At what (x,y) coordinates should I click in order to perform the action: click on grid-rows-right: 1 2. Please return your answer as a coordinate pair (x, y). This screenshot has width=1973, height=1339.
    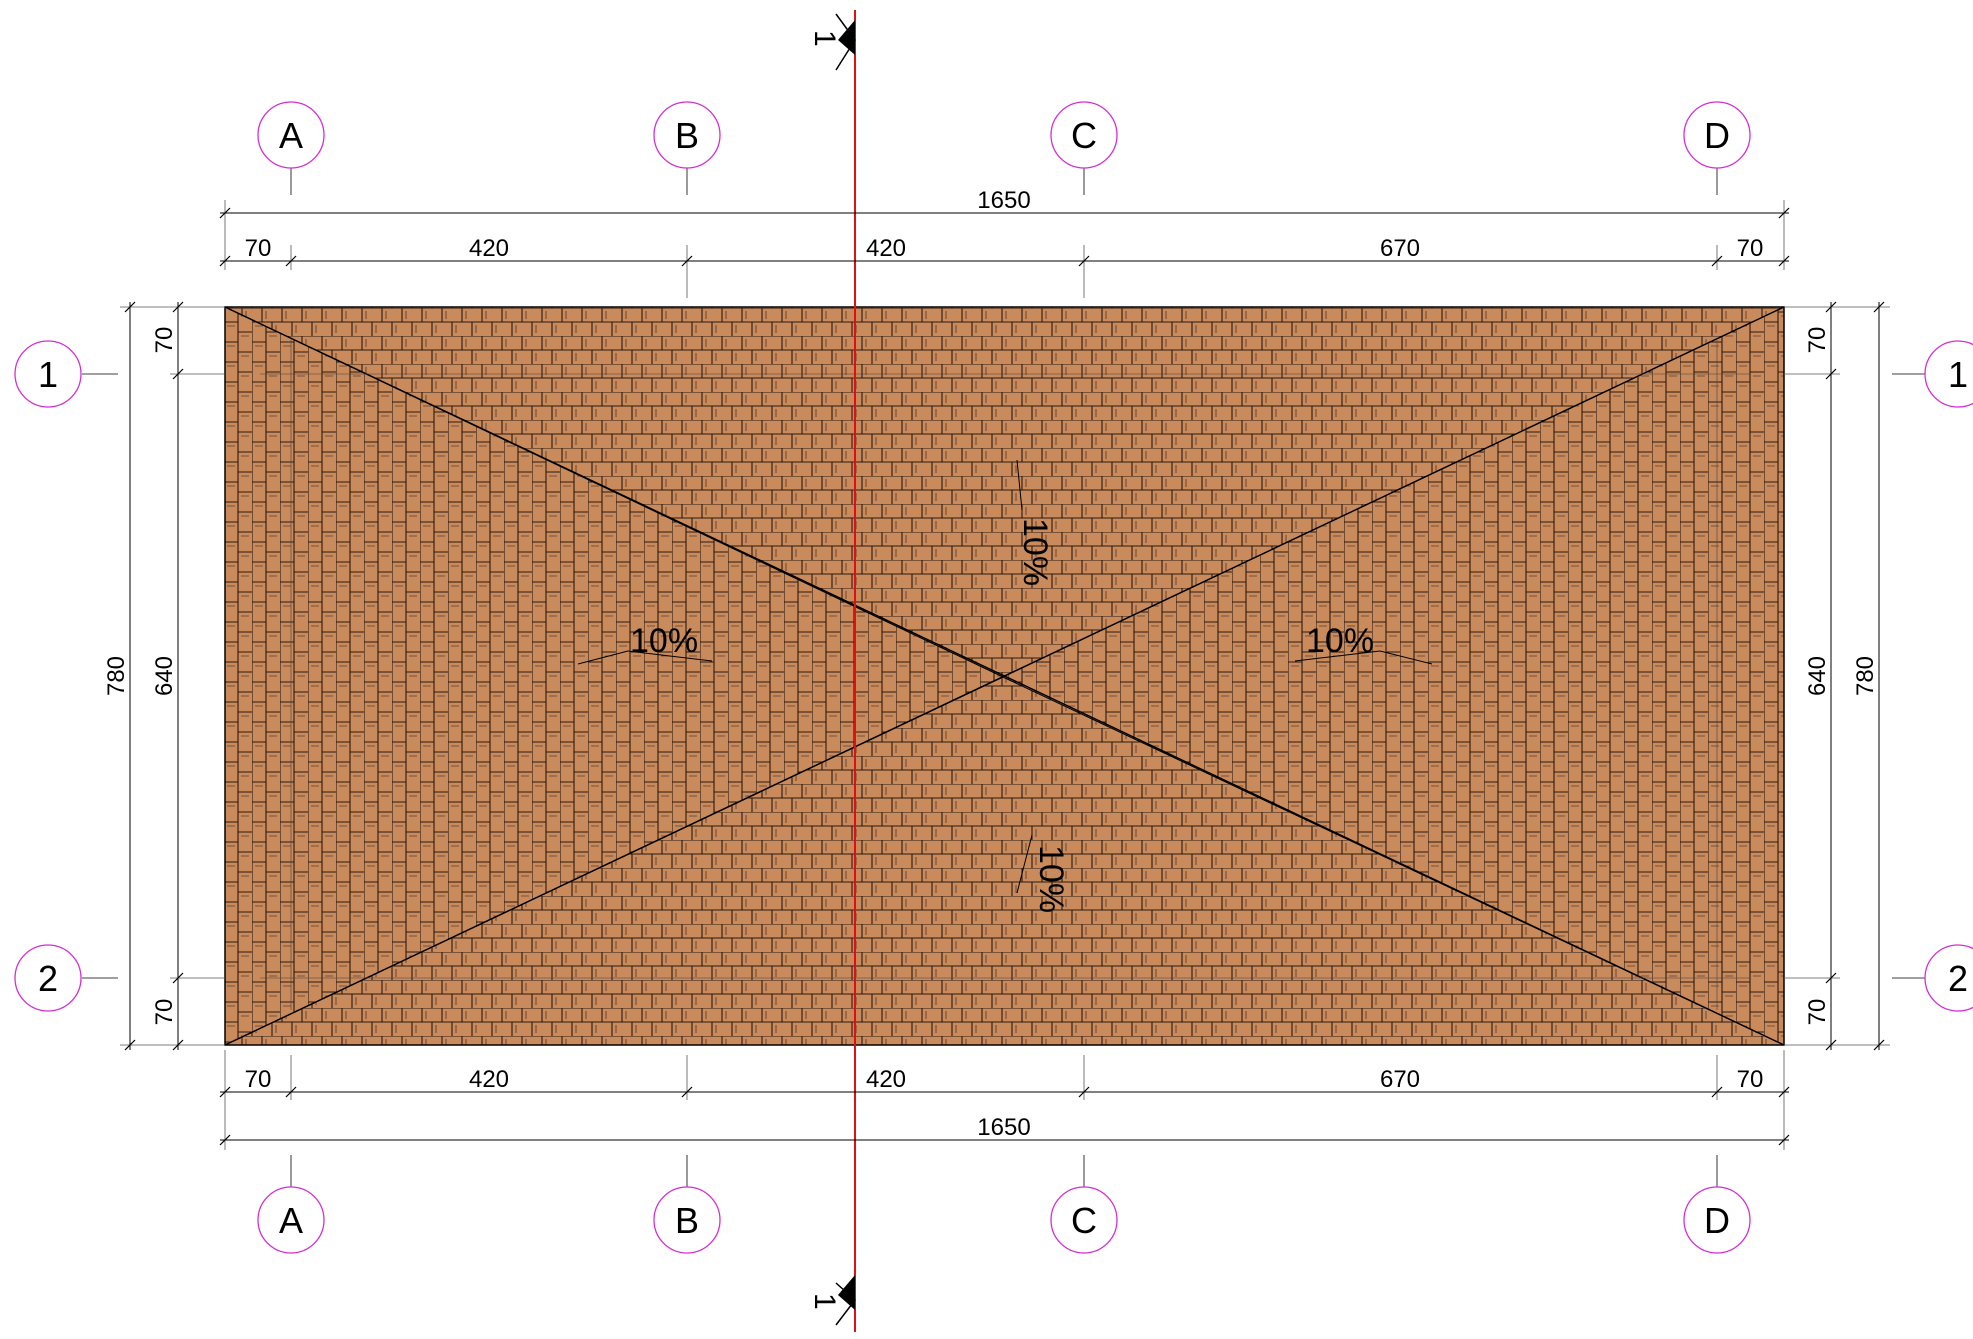
    Looking at the image, I should click on (1932, 676).